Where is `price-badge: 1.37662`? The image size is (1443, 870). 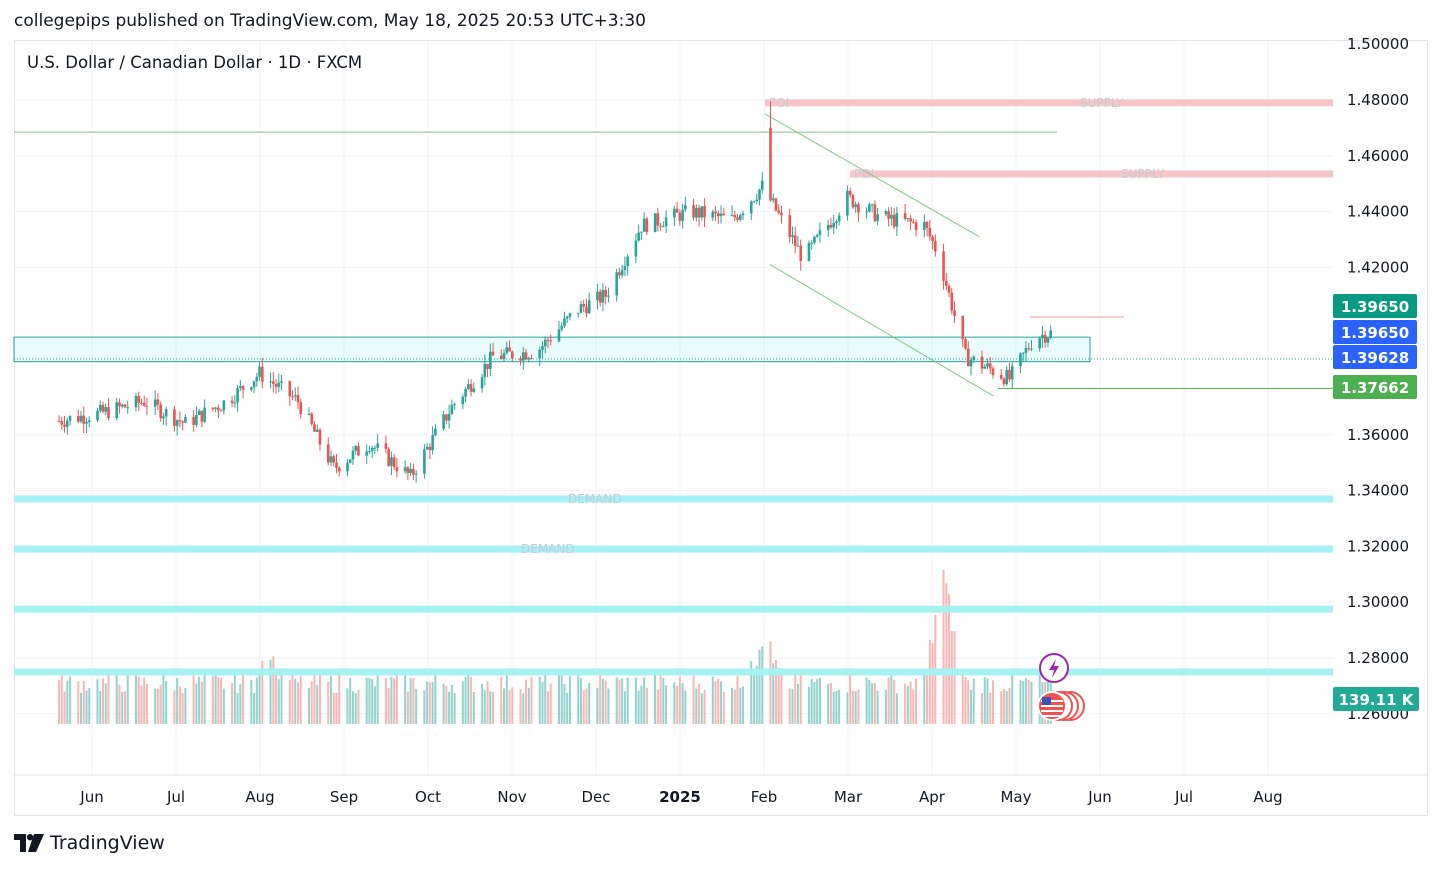 price-badge: 1.37662 is located at coordinates (1375, 387).